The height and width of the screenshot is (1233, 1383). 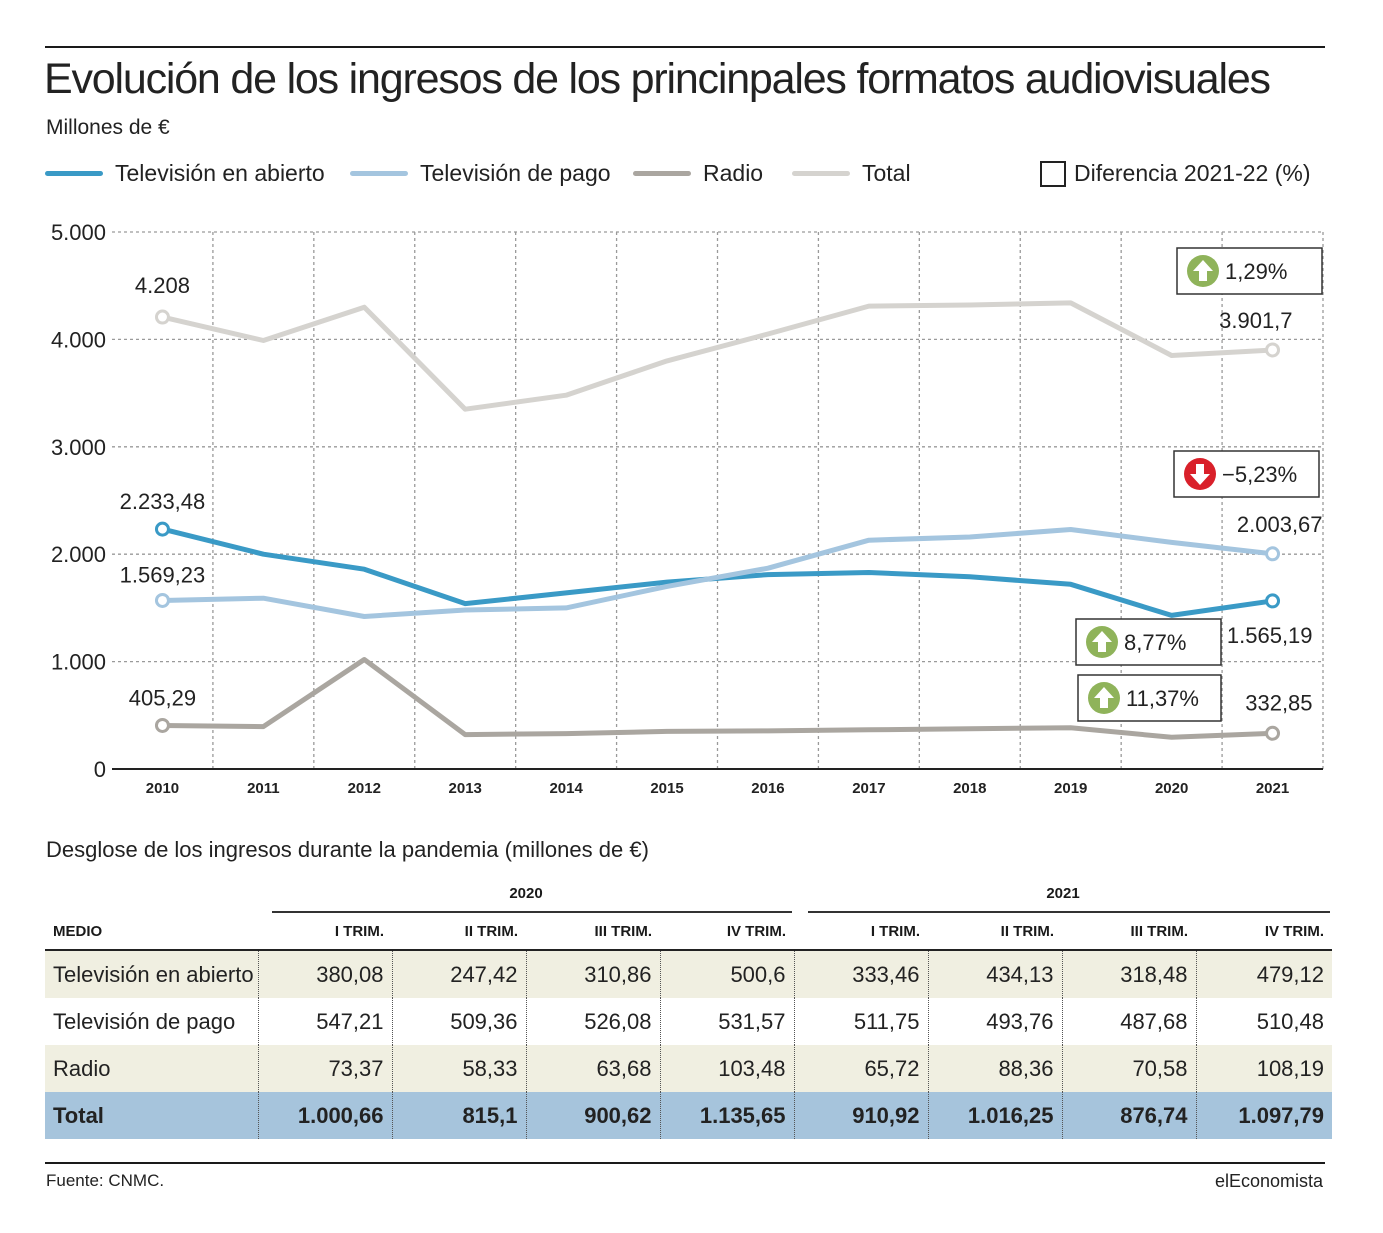 What do you see at coordinates (78, 232) in the screenshot?
I see `y-tick-label: 5.000` at bounding box center [78, 232].